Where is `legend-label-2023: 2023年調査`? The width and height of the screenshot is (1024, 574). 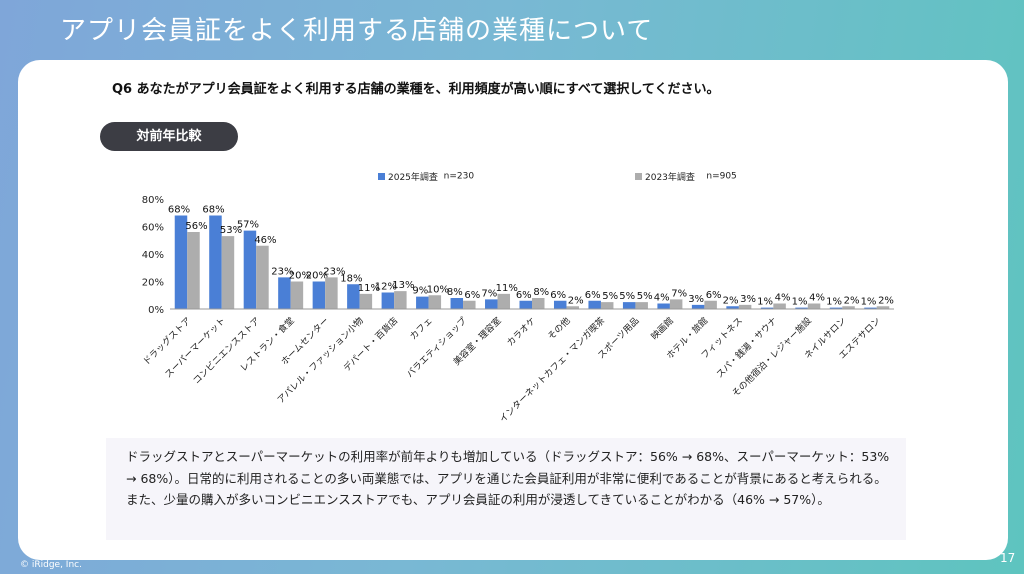
legend-label-2023: 2023年調査 is located at coordinates (670, 178).